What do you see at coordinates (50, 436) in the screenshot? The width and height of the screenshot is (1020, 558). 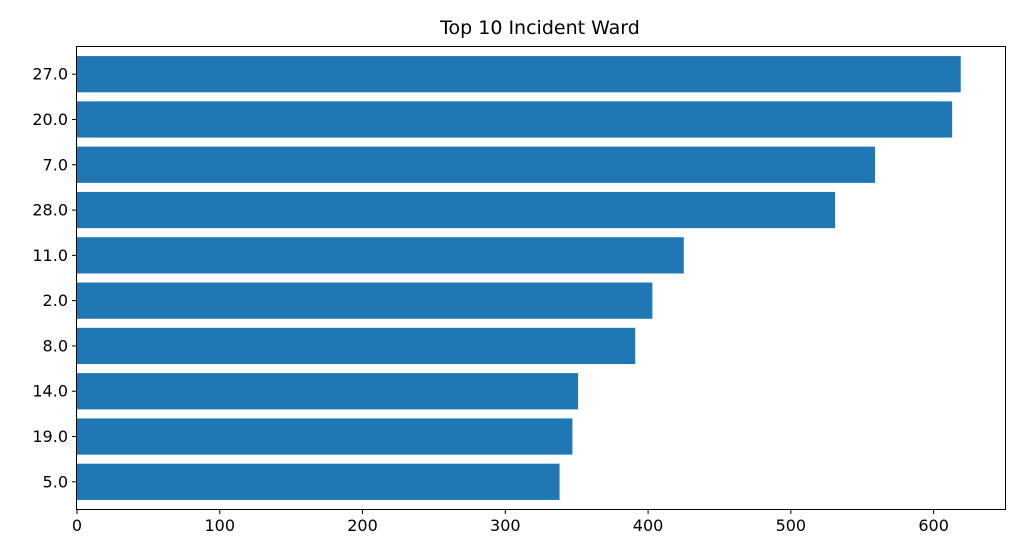 I see `y-tick-label: 19.0` at bounding box center [50, 436].